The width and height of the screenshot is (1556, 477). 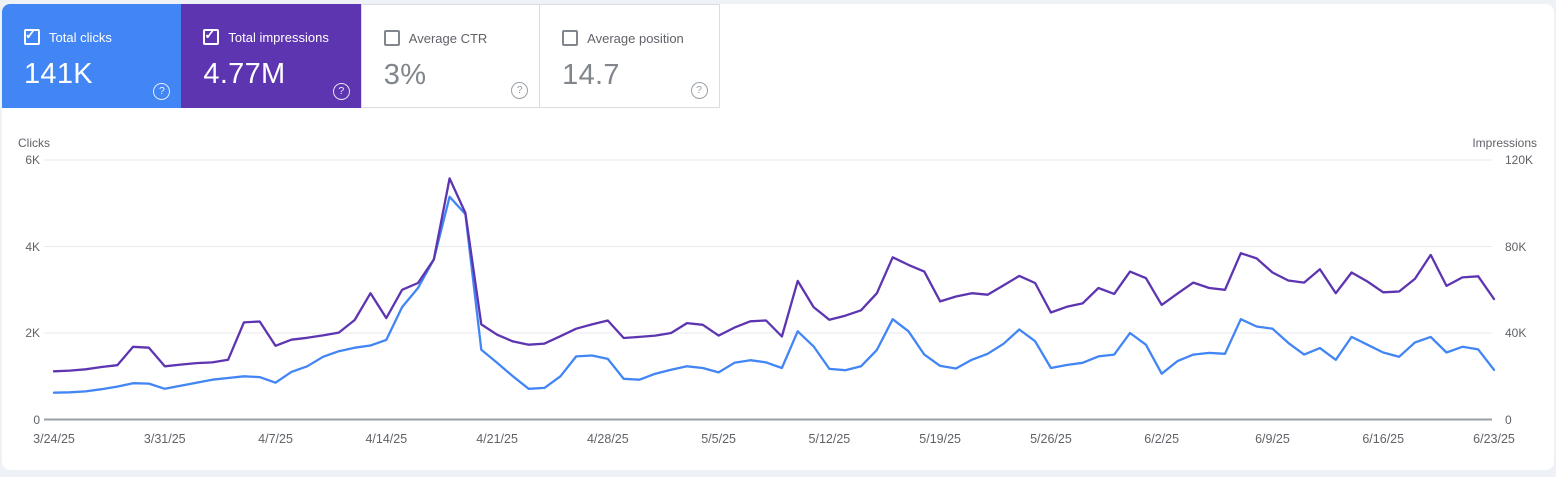 I want to click on x-axis-label: 5/12/25, so click(x=829, y=439).